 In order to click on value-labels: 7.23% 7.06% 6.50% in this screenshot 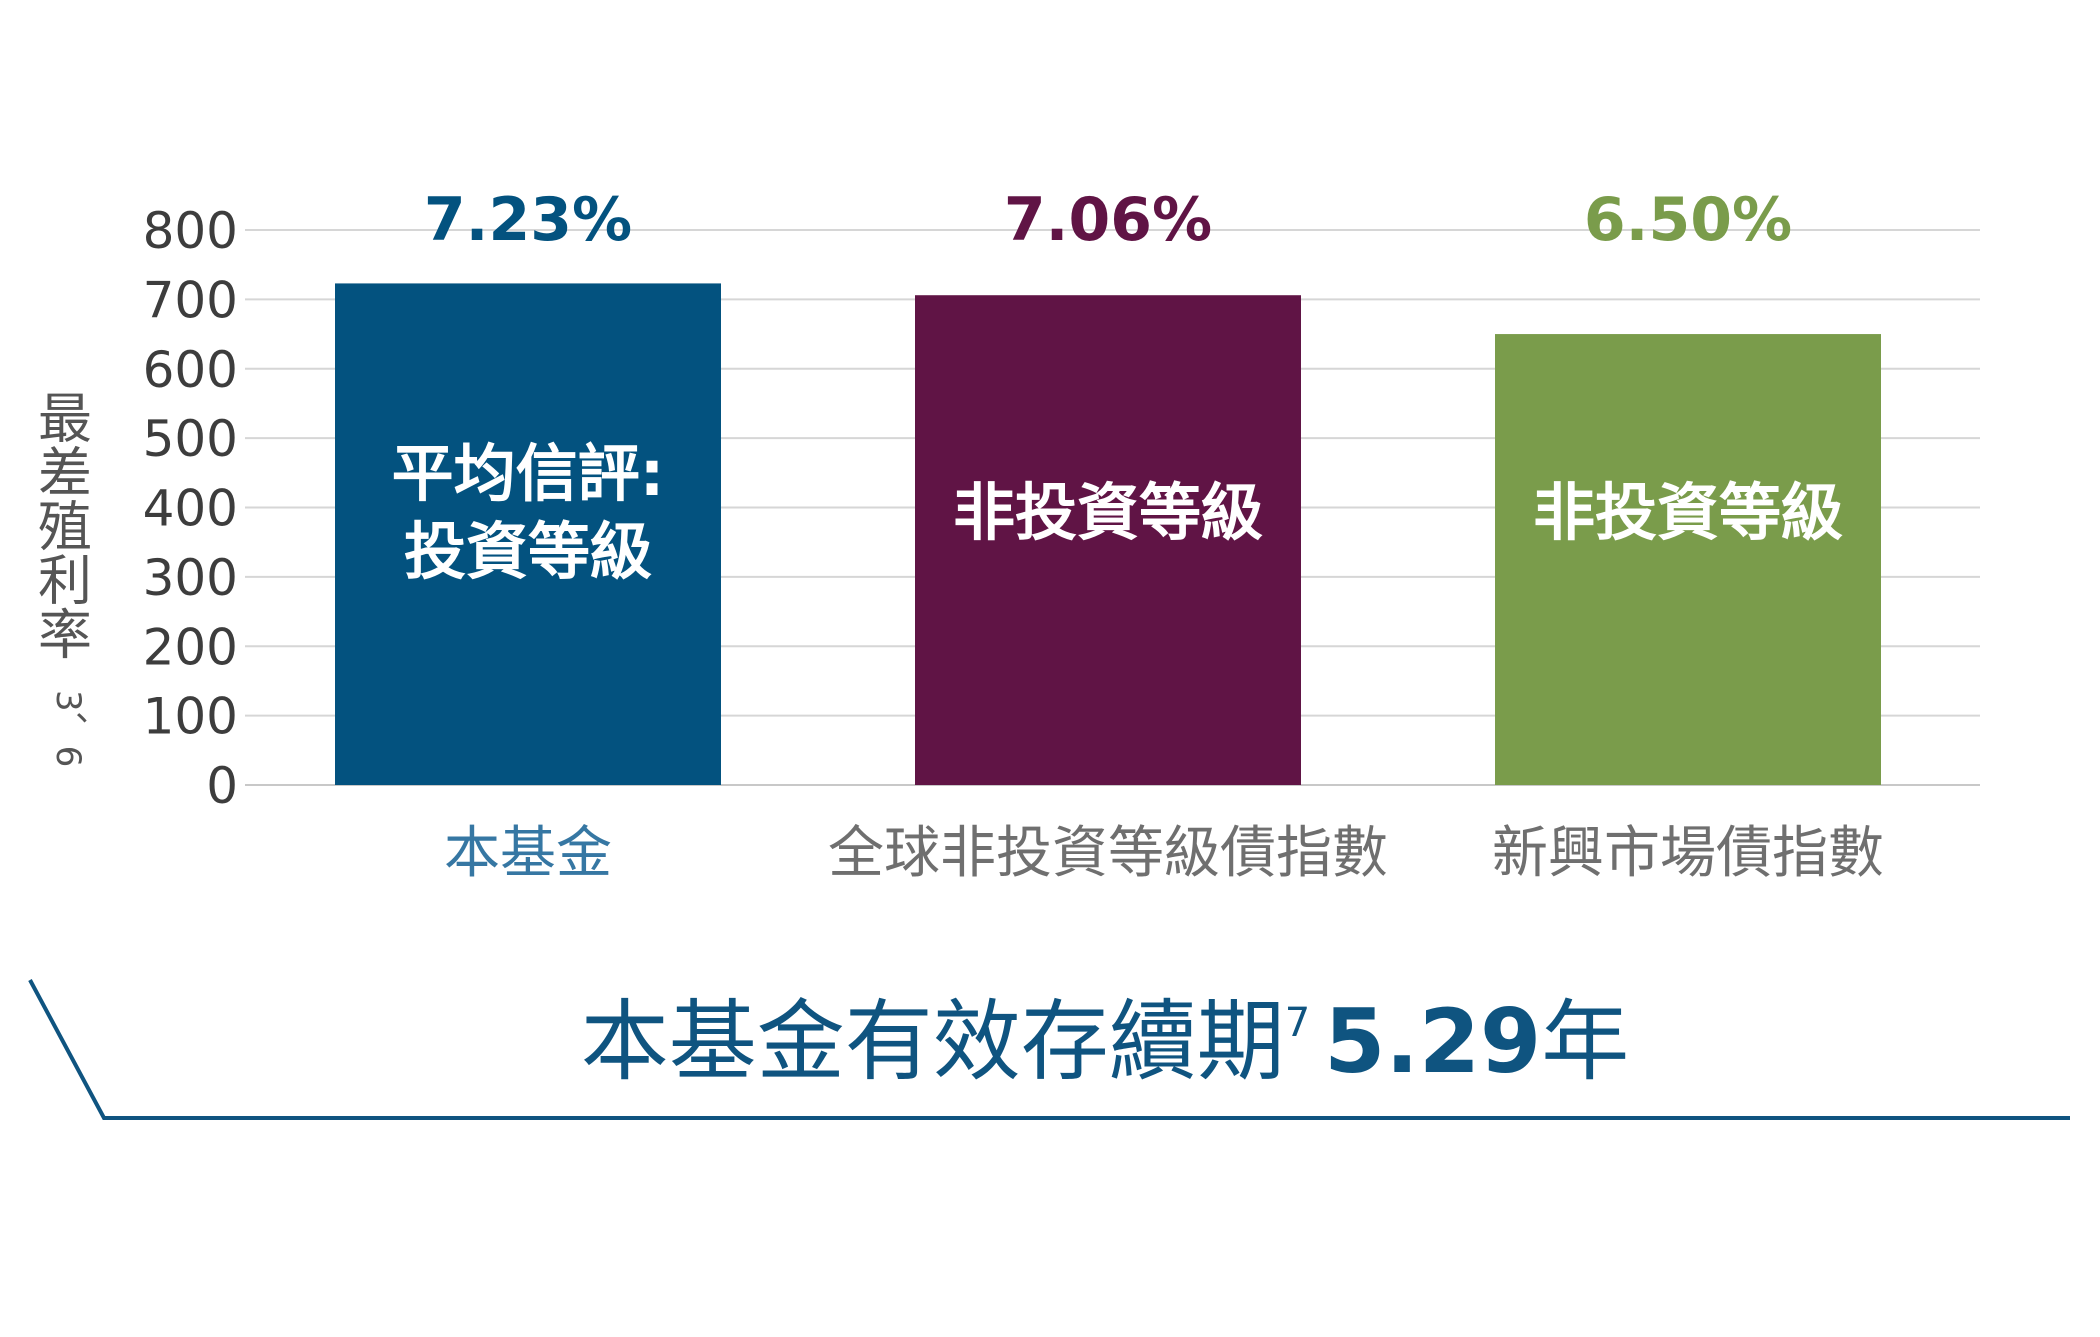, I will do `click(1108, 220)`.